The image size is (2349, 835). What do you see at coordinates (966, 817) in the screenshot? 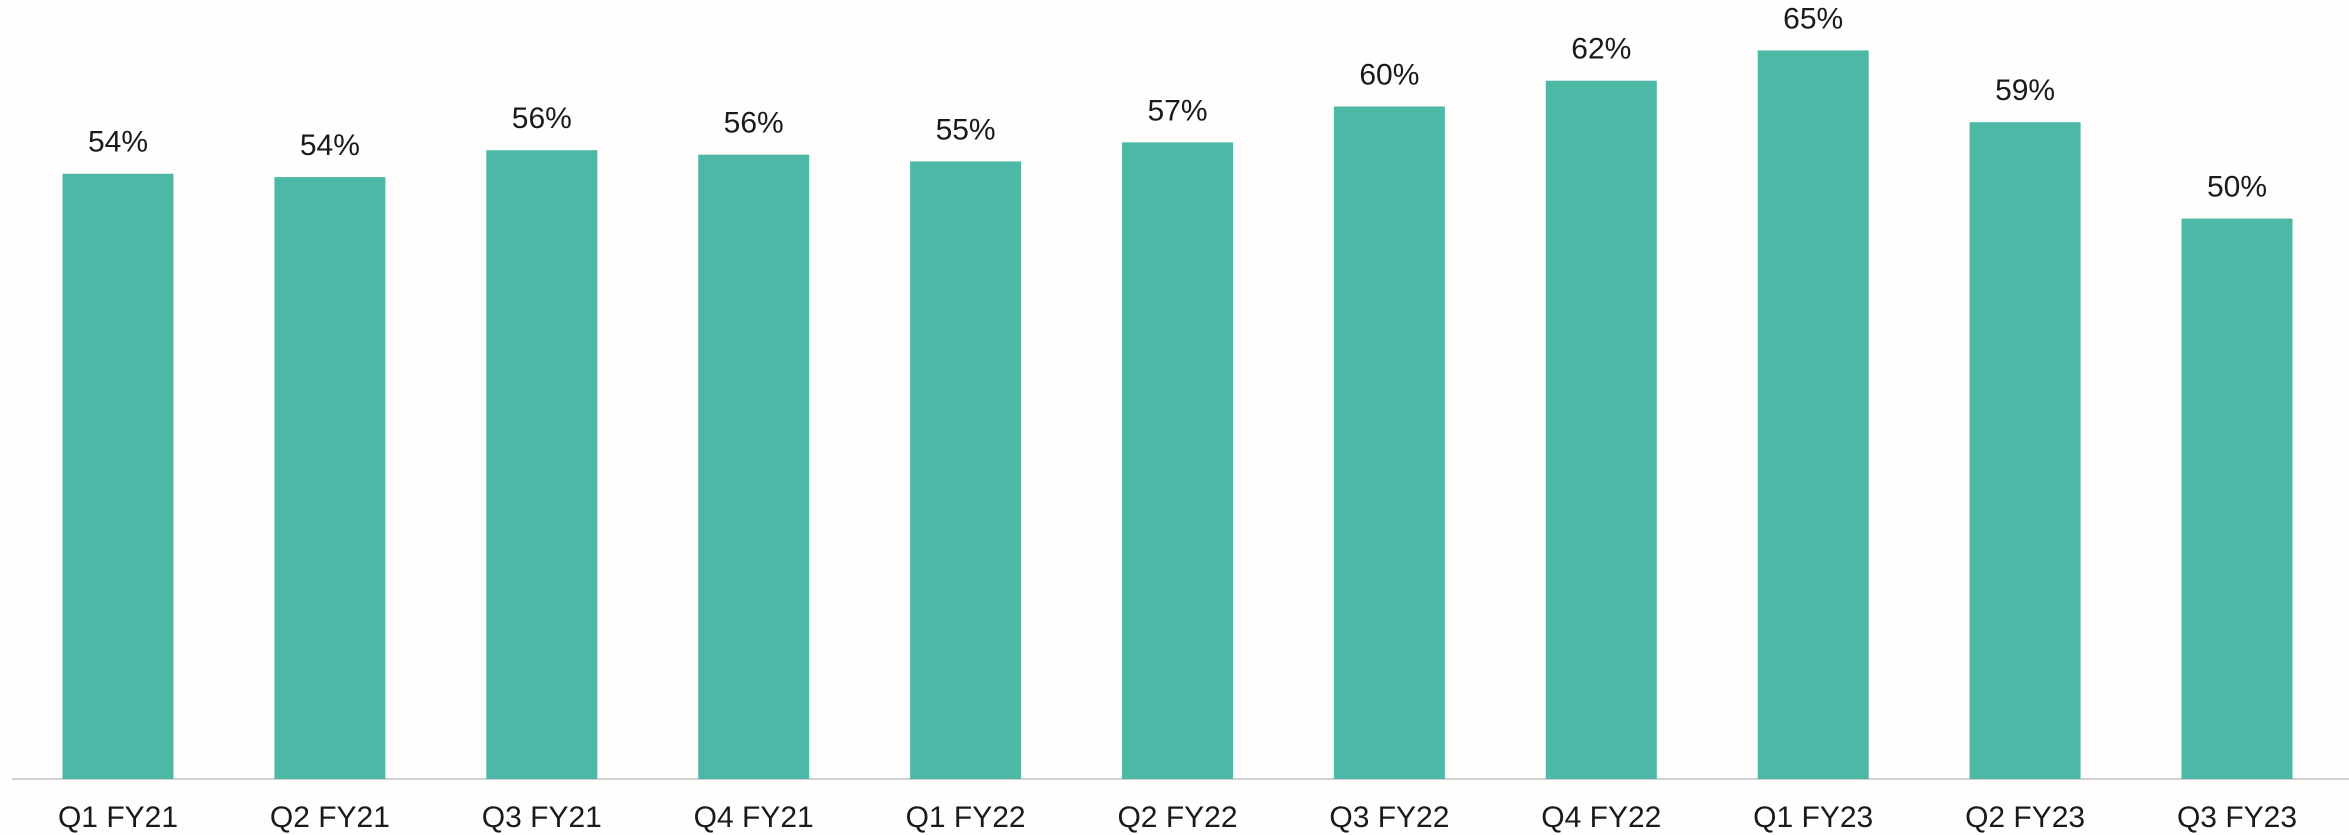
I see `x-tick-label: Q1 FY22` at bounding box center [966, 817].